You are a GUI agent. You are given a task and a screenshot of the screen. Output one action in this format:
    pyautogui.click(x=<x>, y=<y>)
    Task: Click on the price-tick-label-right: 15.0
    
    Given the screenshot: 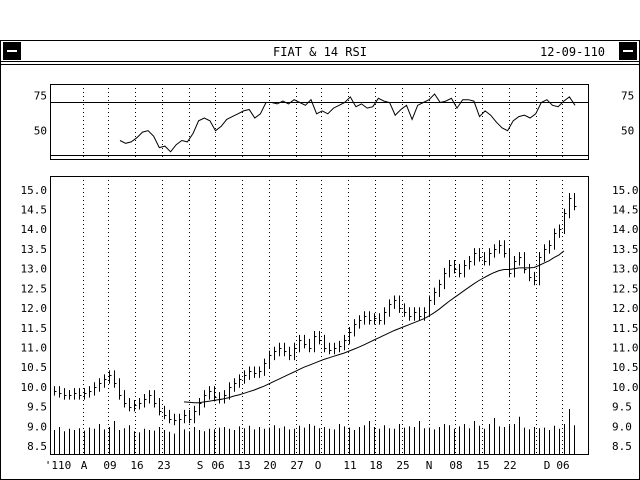 What is the action you would take?
    pyautogui.click(x=625, y=190)
    